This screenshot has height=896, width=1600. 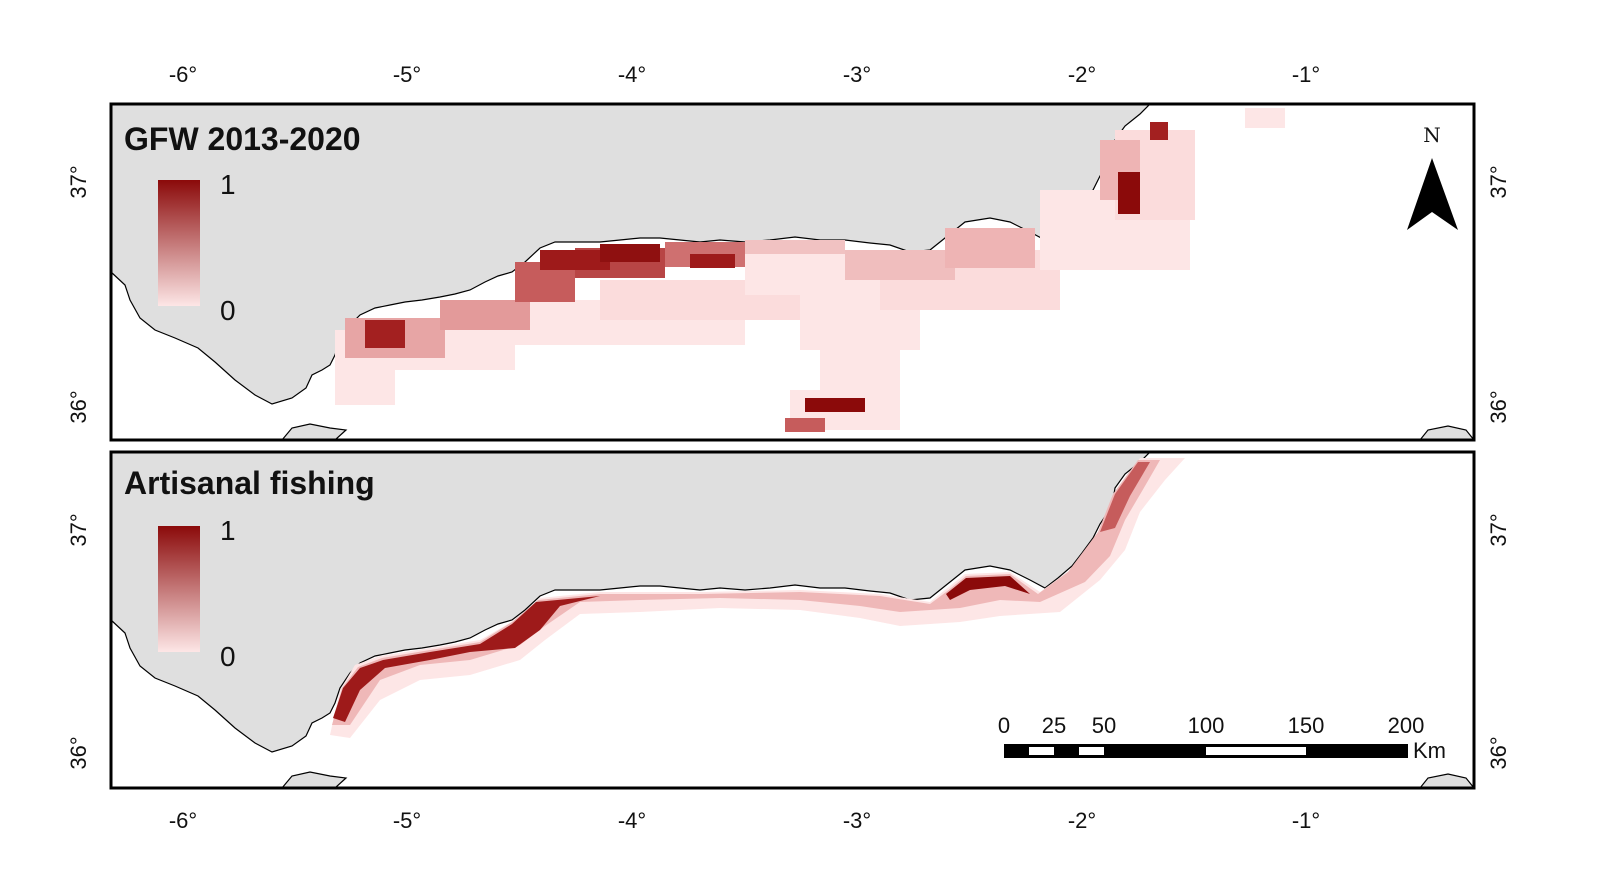 I want to click on bottom-lon-tick-label: -5°, so click(x=407, y=820).